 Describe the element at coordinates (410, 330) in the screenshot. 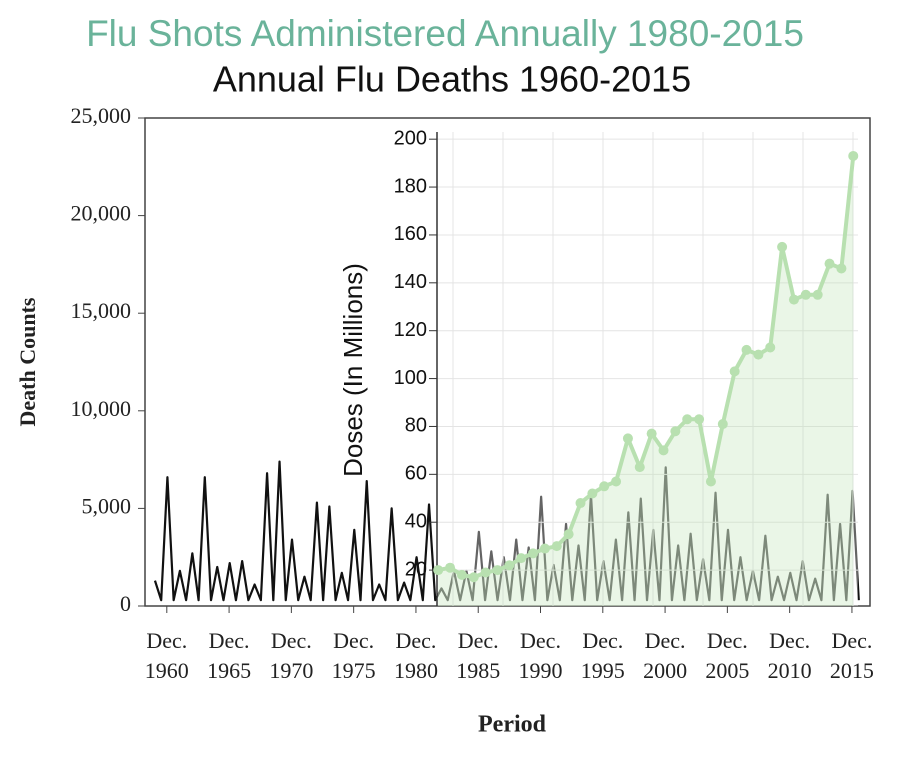

I see `y2-tick-label: 120` at that location.